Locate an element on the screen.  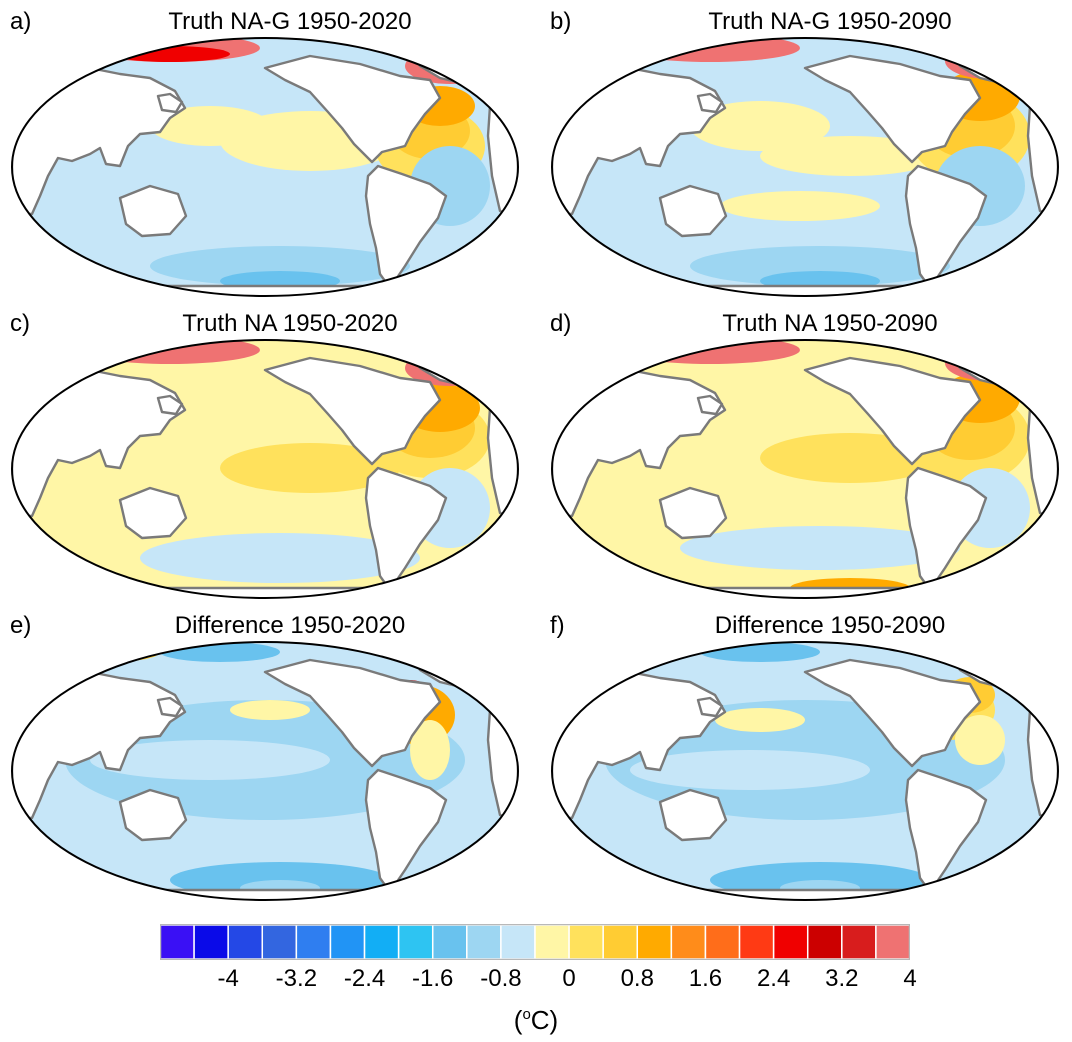
panel-title: Truth NA 1950-2020 is located at coordinates (290, 323).